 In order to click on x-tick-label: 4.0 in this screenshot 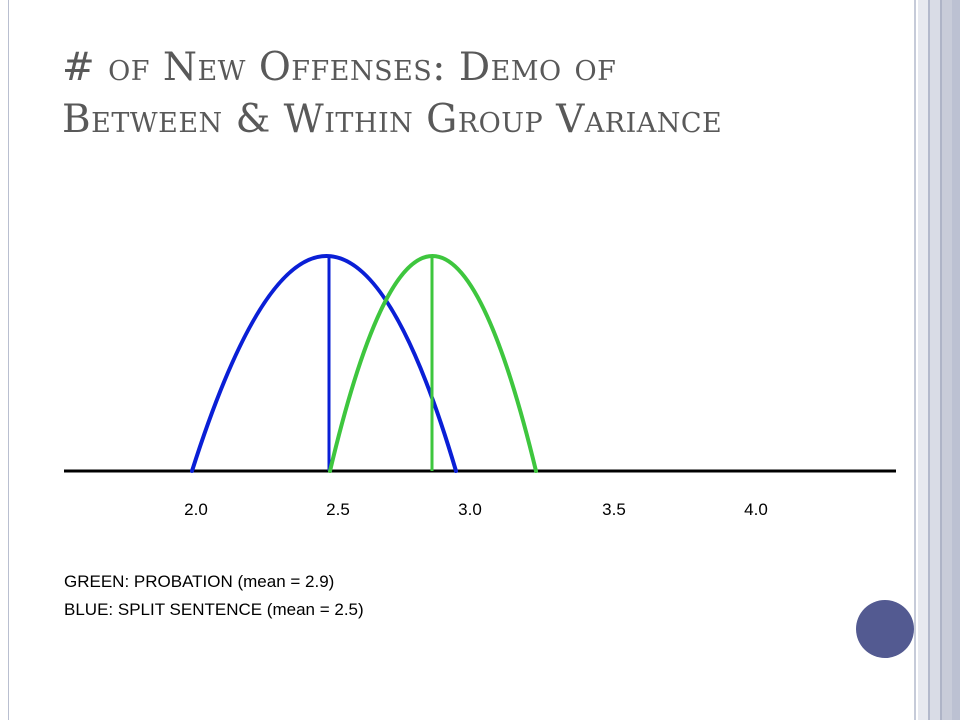, I will do `click(756, 509)`.